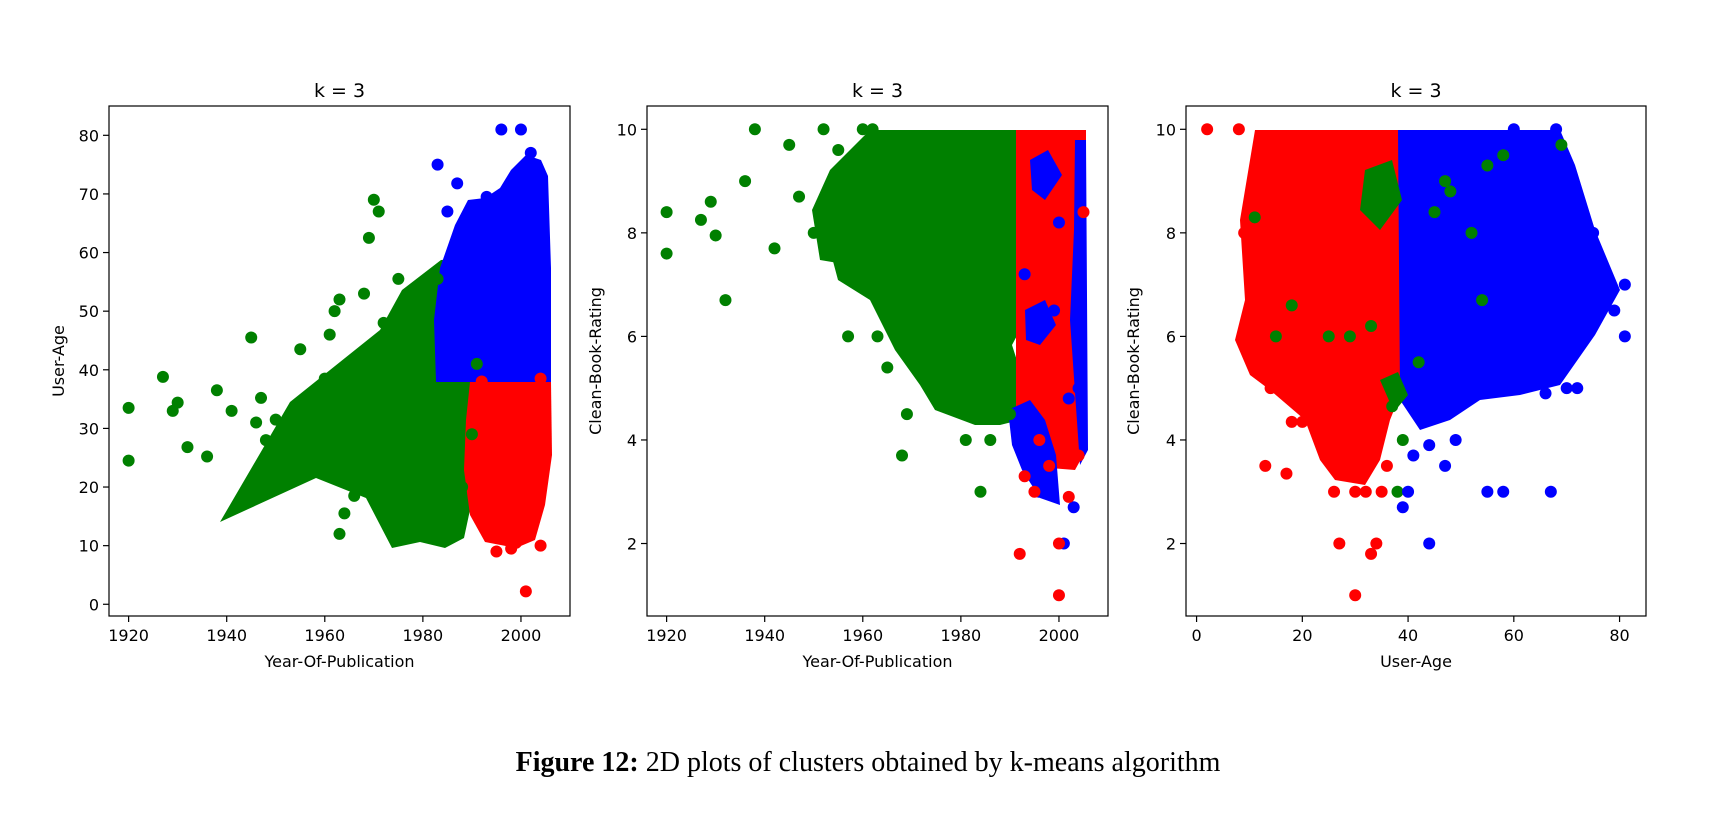 The height and width of the screenshot is (820, 1736). What do you see at coordinates (1051, 300) in the screenshot?
I see `subplot-2-cluster-red` at bounding box center [1051, 300].